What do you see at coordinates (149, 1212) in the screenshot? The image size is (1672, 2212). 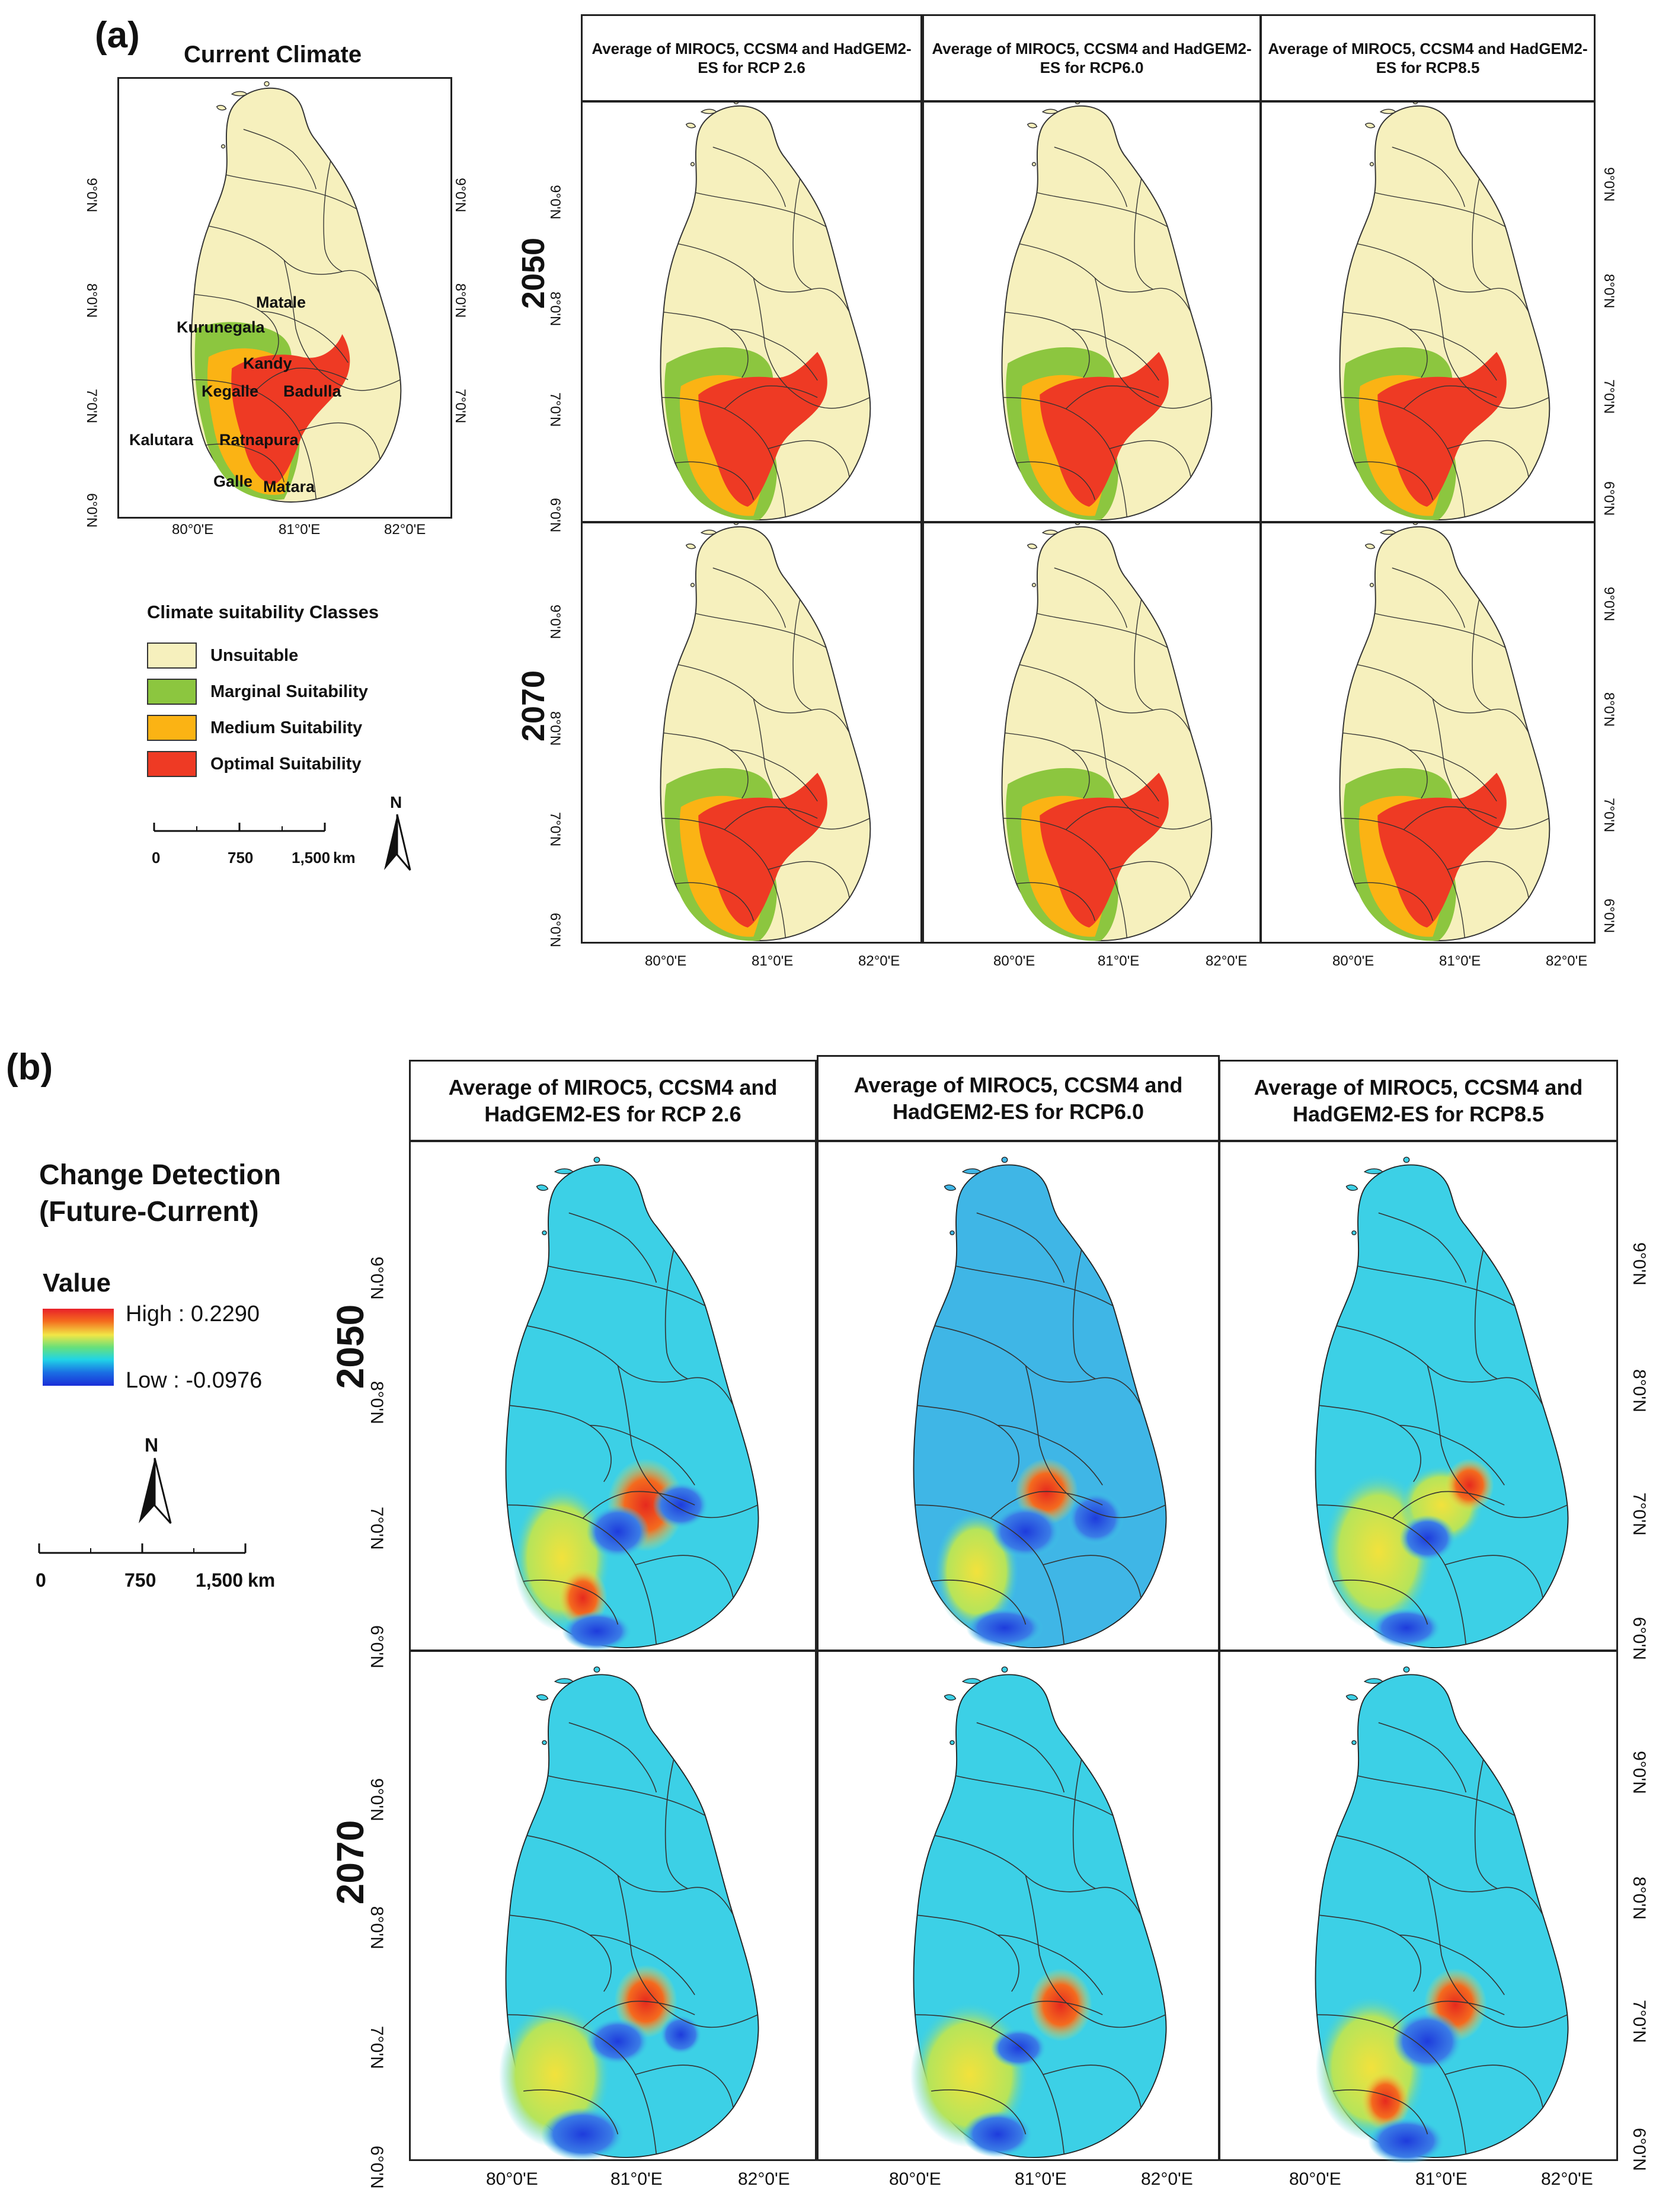 I see `change-legend-title-2: (Future-Current)` at bounding box center [149, 1212].